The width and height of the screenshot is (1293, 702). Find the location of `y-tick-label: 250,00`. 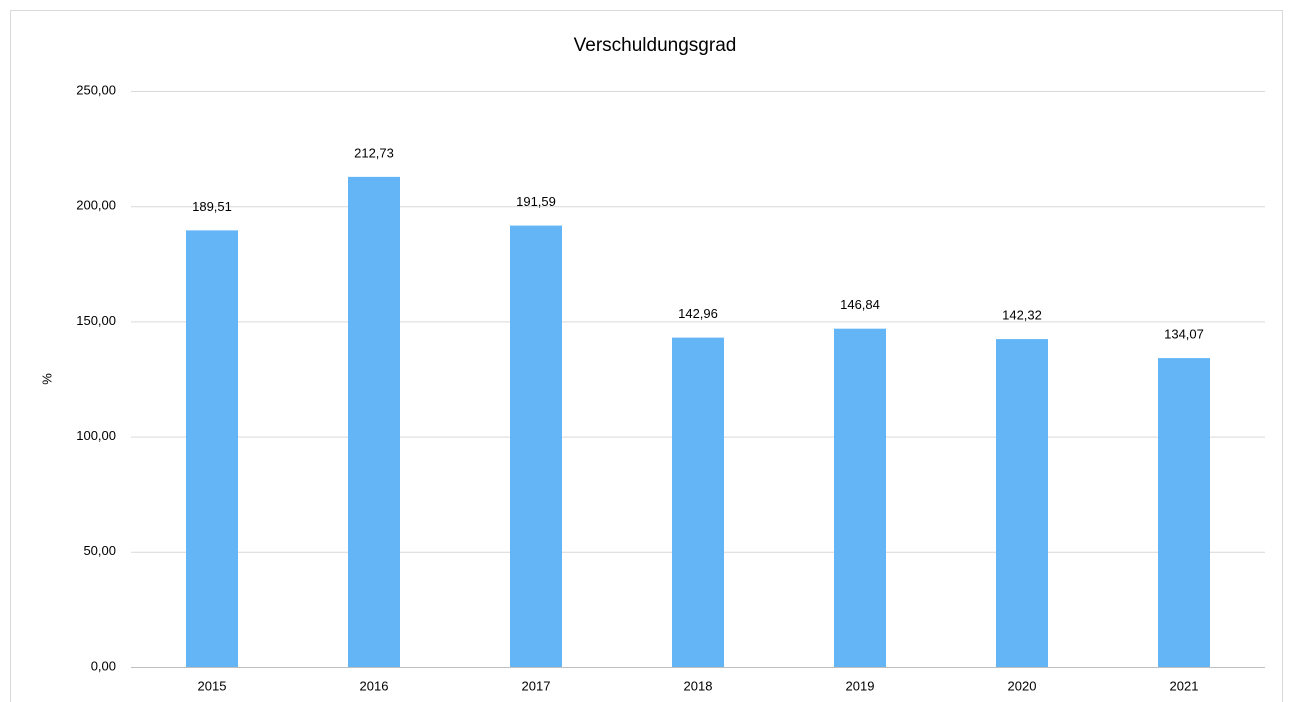

y-tick-label: 250,00 is located at coordinates (96, 89).